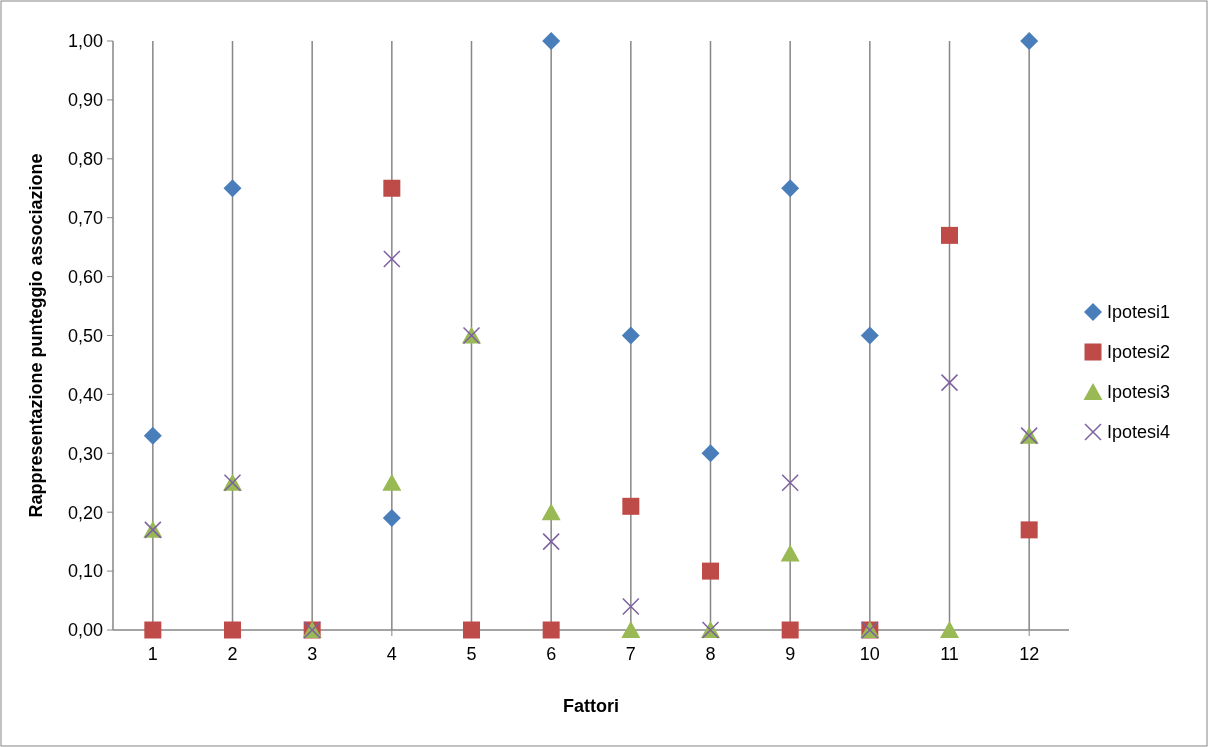 Image resolution: width=1208 pixels, height=747 pixels. What do you see at coordinates (85, 218) in the screenshot?
I see `y-tick-label: 0,70` at bounding box center [85, 218].